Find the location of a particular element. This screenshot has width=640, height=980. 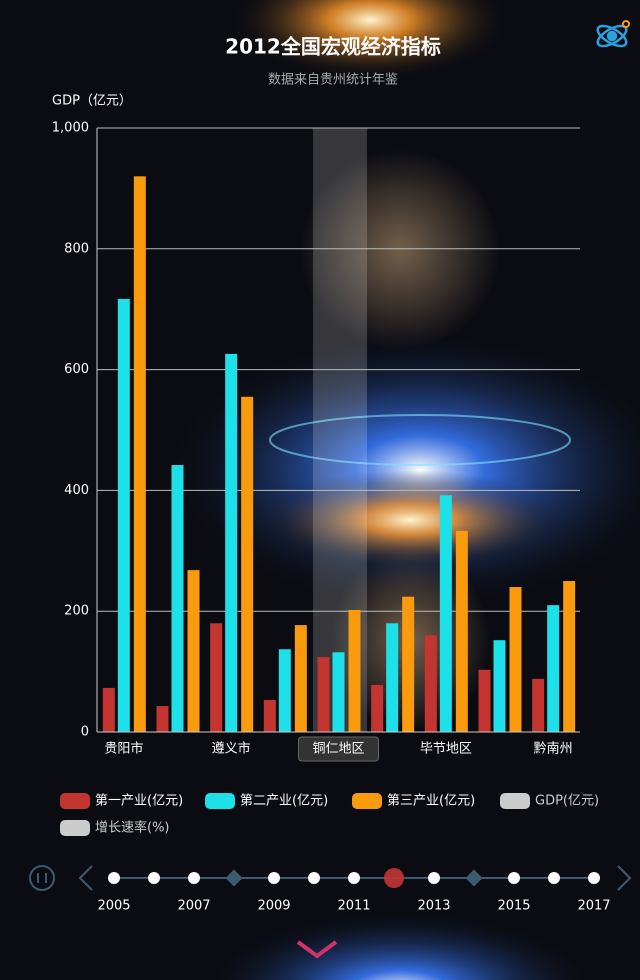

y-tick-label: 0 is located at coordinates (85, 732).